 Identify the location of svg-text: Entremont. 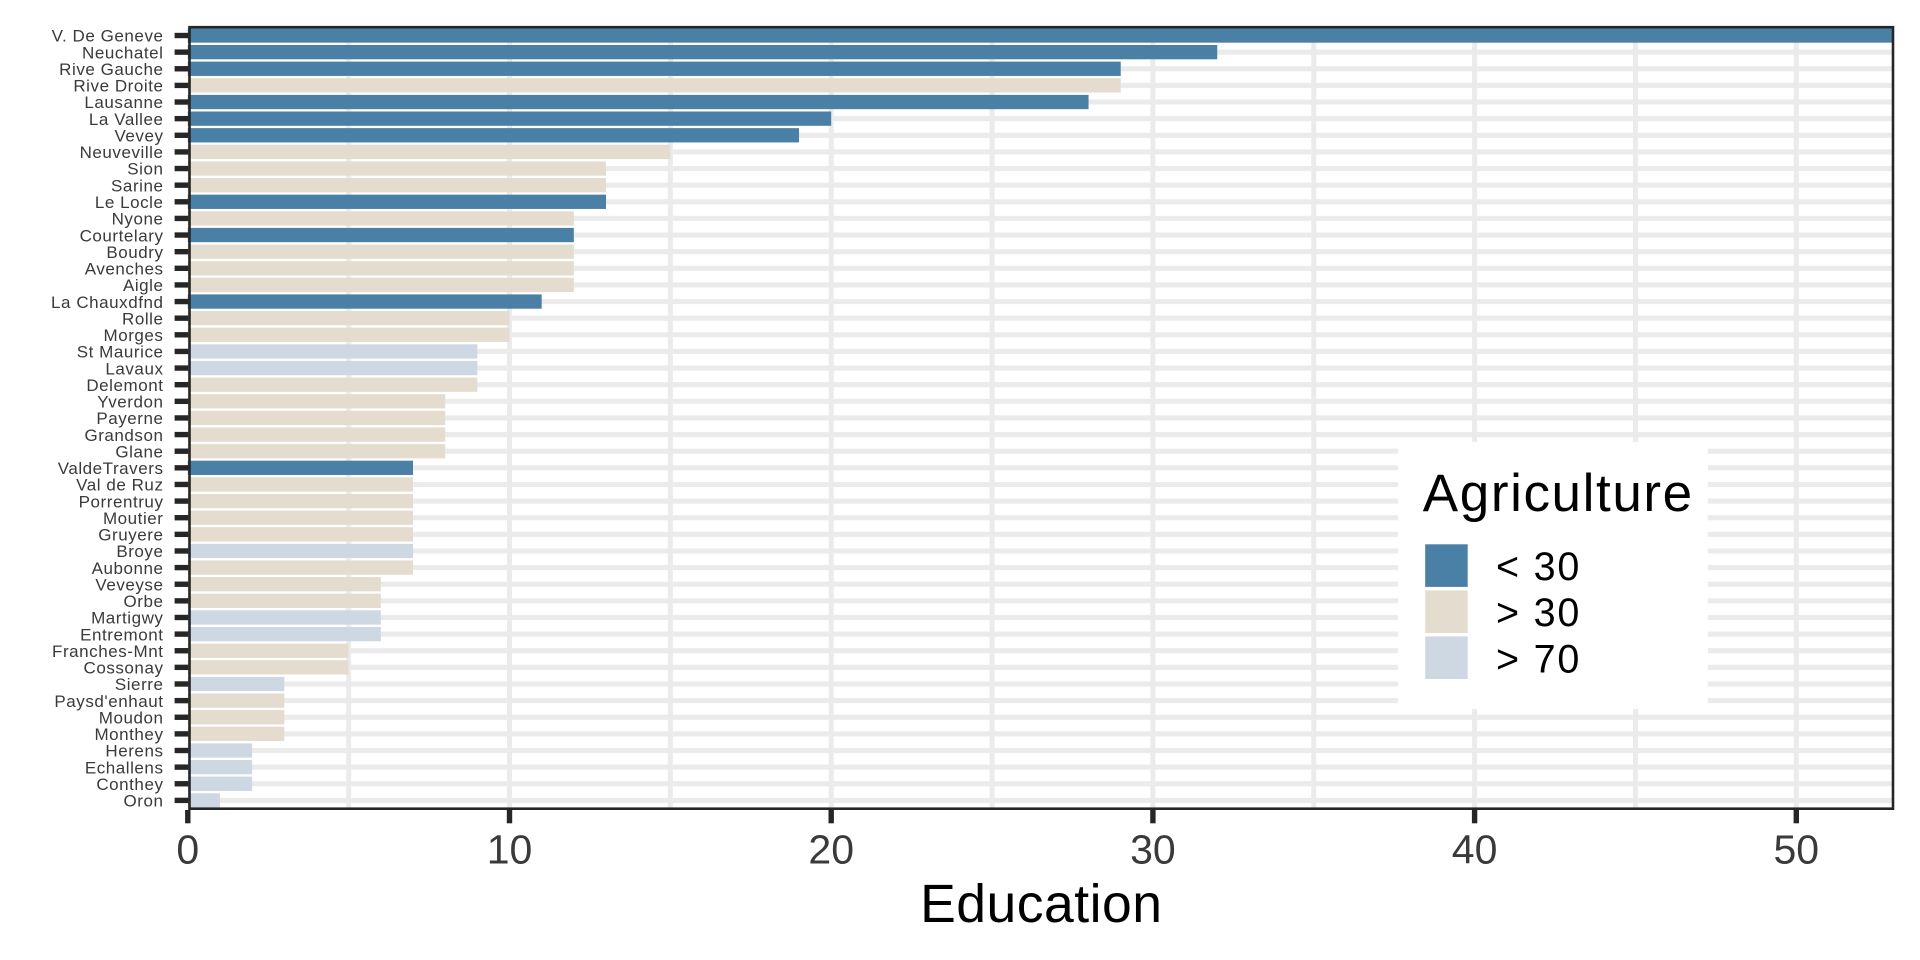
(121, 634).